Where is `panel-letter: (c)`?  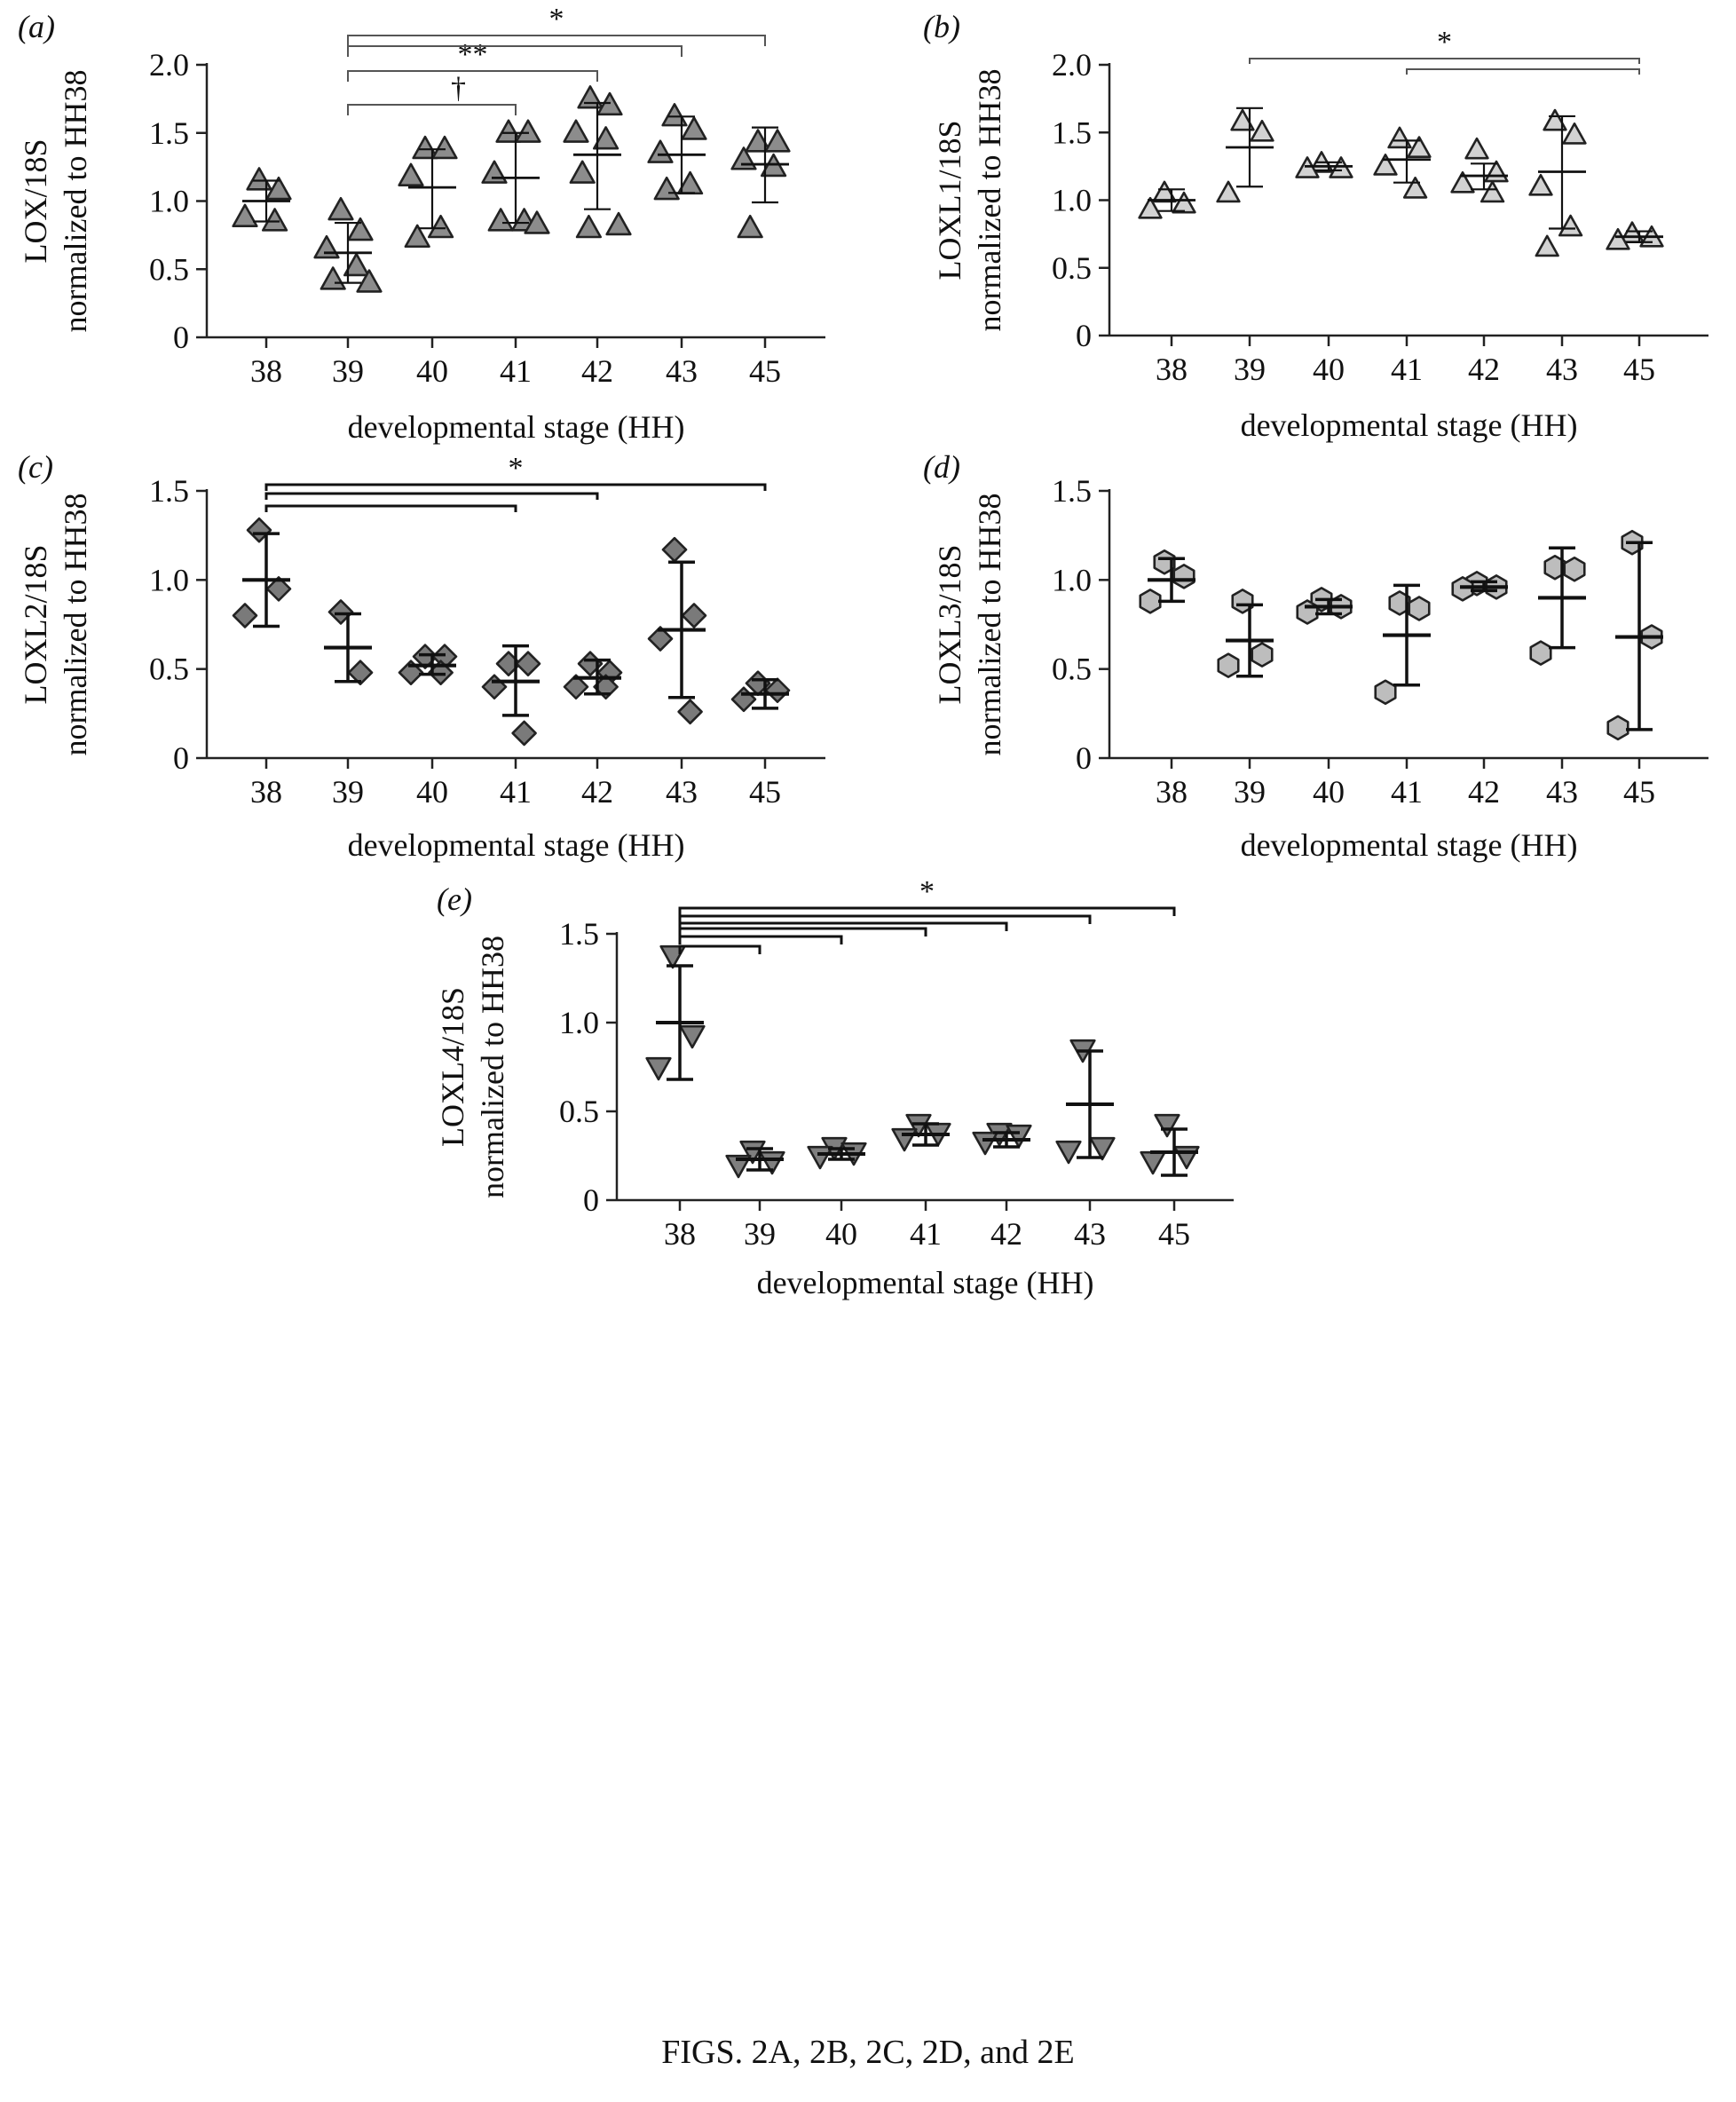
panel-letter: (c) is located at coordinates (35, 467).